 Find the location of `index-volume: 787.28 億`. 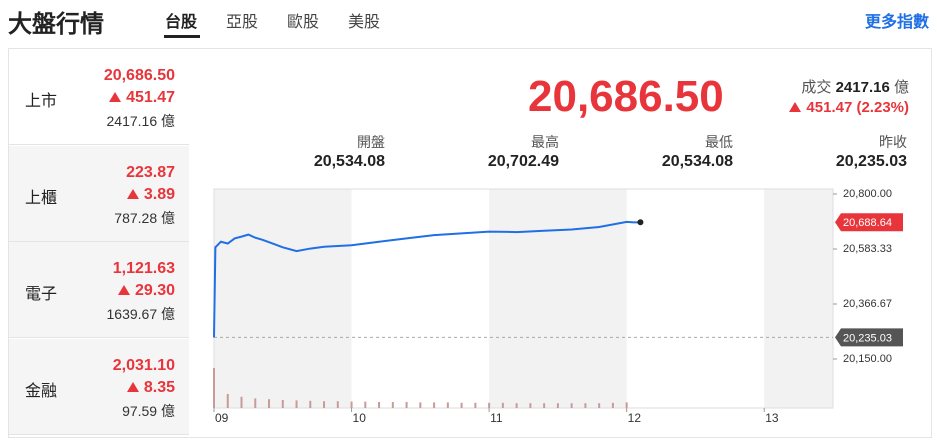

index-volume: 787.28 億 is located at coordinates (144, 217).